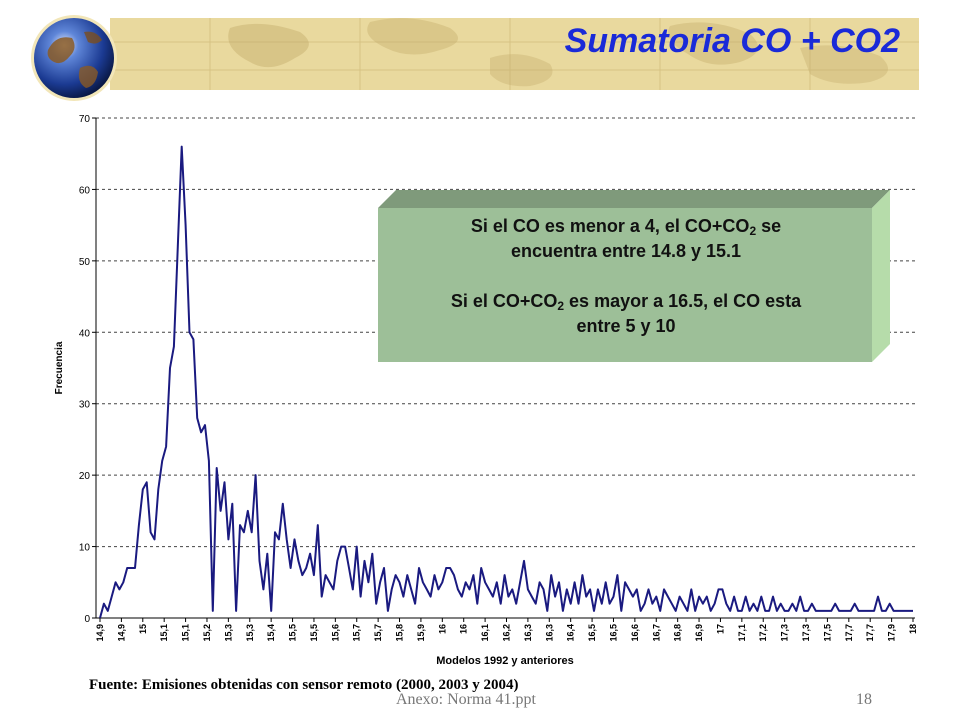 The width and height of the screenshot is (960, 720). Describe the element at coordinates (678, 633) in the screenshot. I see `x-tick-label: 16,8` at that location.